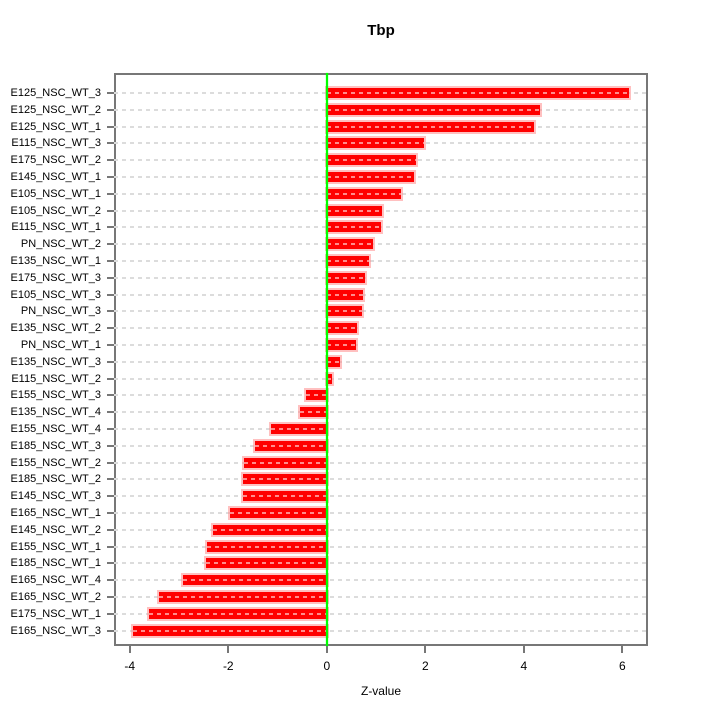  What do you see at coordinates (524, 666) in the screenshot?
I see `x-tick-label: 4` at bounding box center [524, 666].